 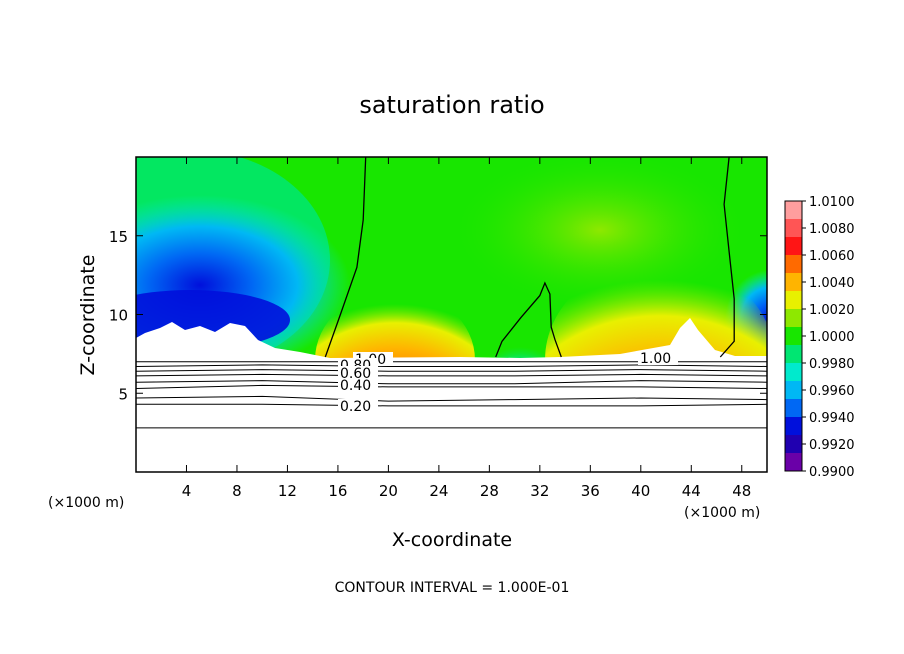 What do you see at coordinates (832, 202) in the screenshot?
I see `colorbar-label: 1.0100` at bounding box center [832, 202].